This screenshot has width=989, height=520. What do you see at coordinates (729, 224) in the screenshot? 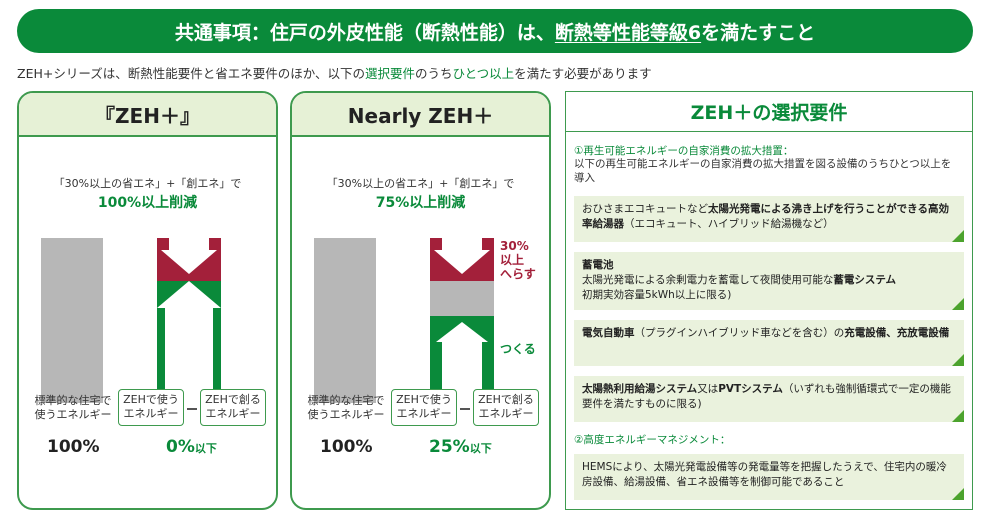
I see `item1-post: （エコキュート、ハイブリッド給湯機など）` at bounding box center [729, 224].